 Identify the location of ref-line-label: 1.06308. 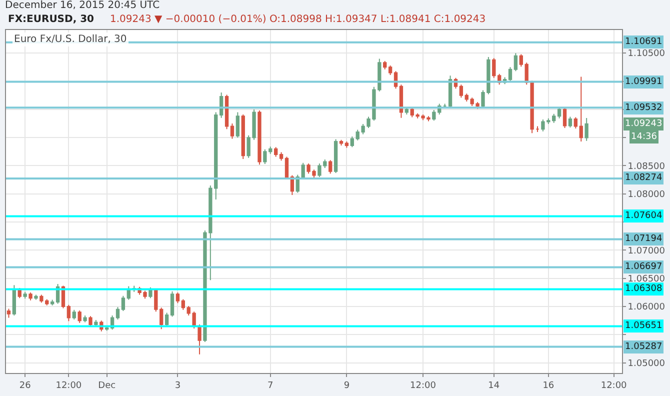
(643, 289).